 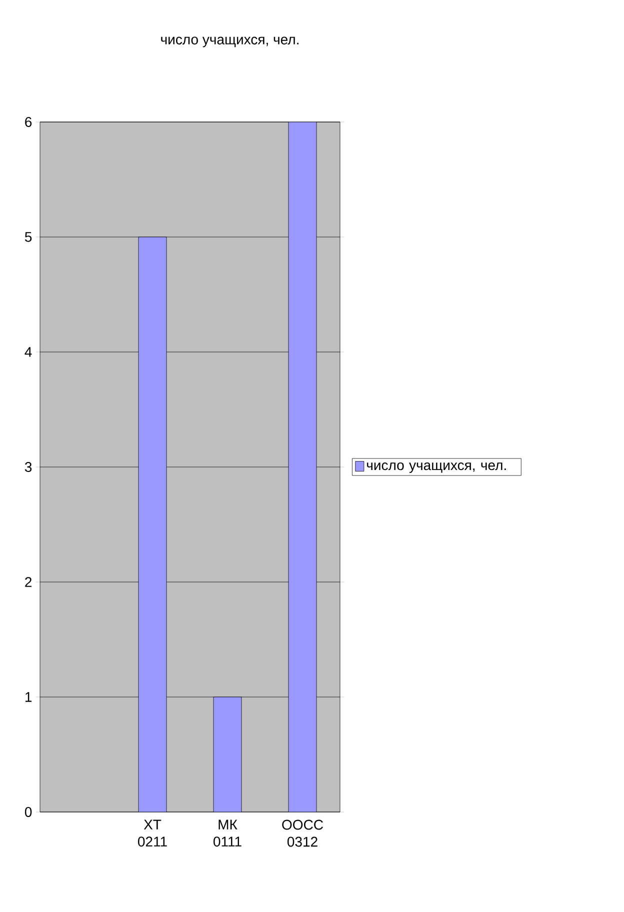 I want to click on y-tick-label: 2, so click(x=28, y=582).